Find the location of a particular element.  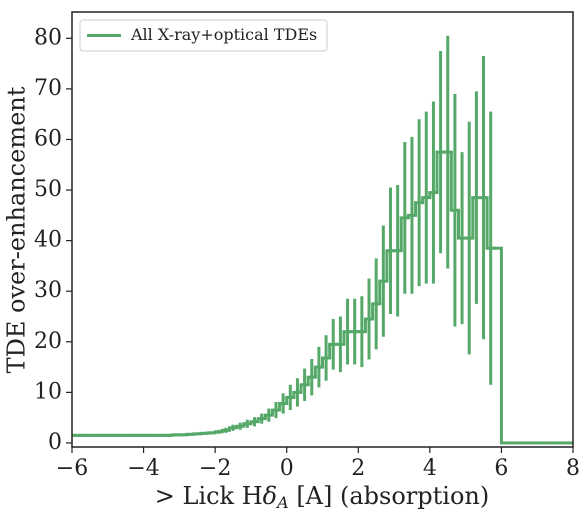

y-tick-label: 0 is located at coordinates (55, 442).